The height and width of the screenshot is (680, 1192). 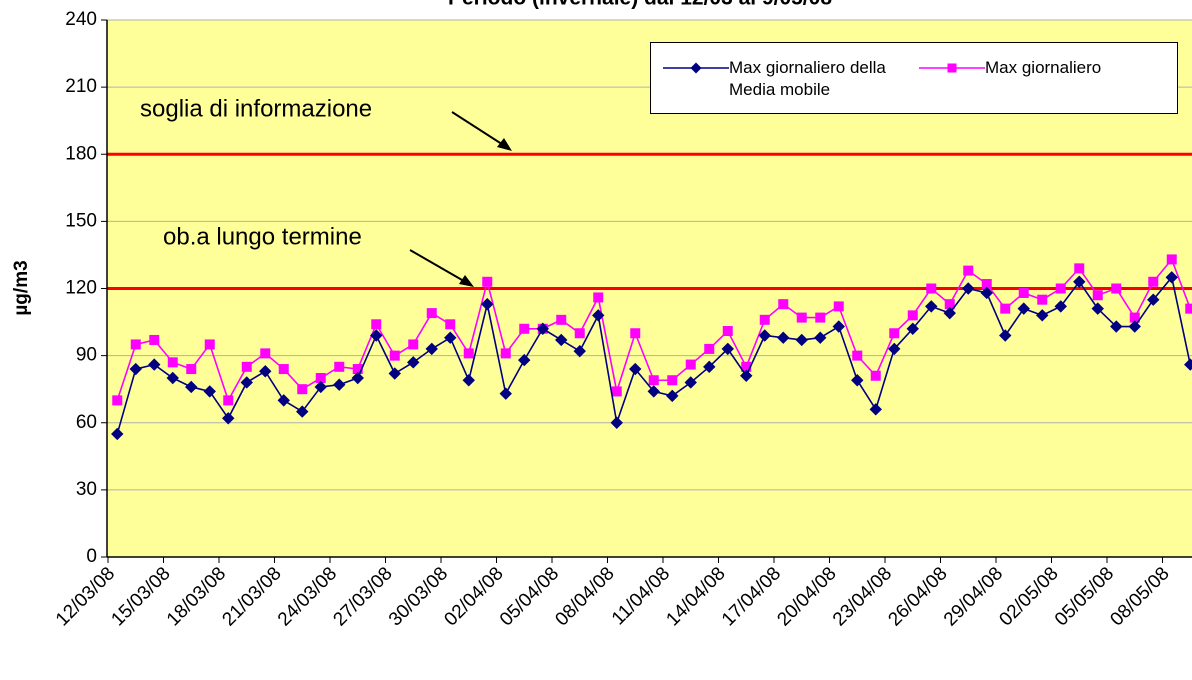 What do you see at coordinates (21, 287) in the screenshot?
I see `y-axis-label: µg/m3` at bounding box center [21, 287].